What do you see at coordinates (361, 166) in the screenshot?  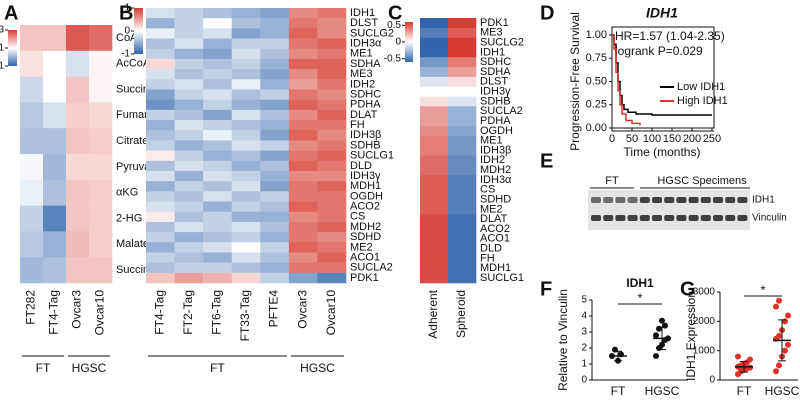 I see `row-label: DLD` at bounding box center [361, 166].